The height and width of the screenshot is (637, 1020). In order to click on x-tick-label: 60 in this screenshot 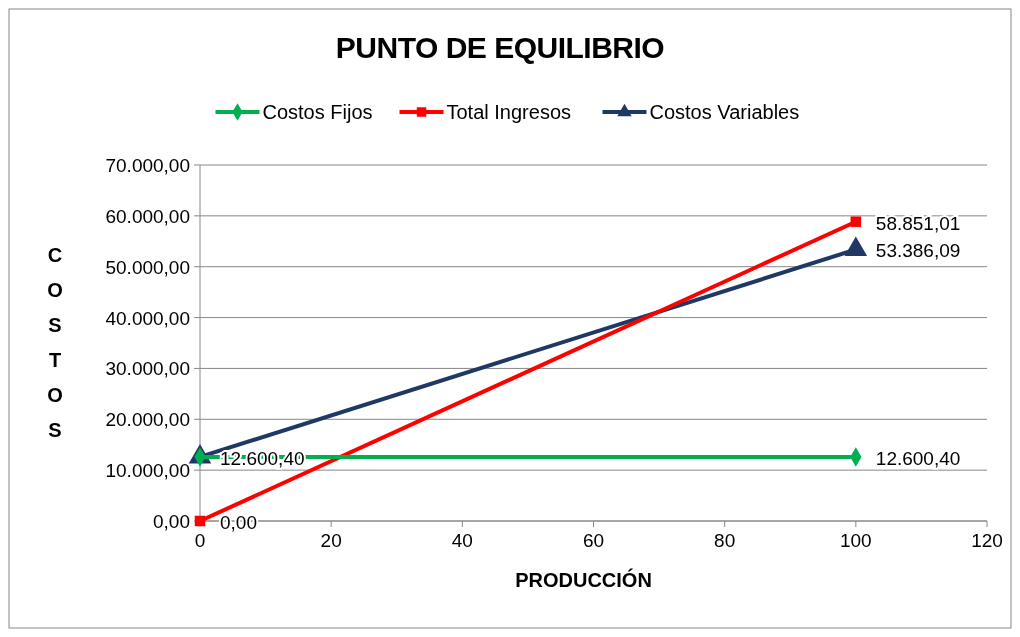, I will do `click(593, 540)`.